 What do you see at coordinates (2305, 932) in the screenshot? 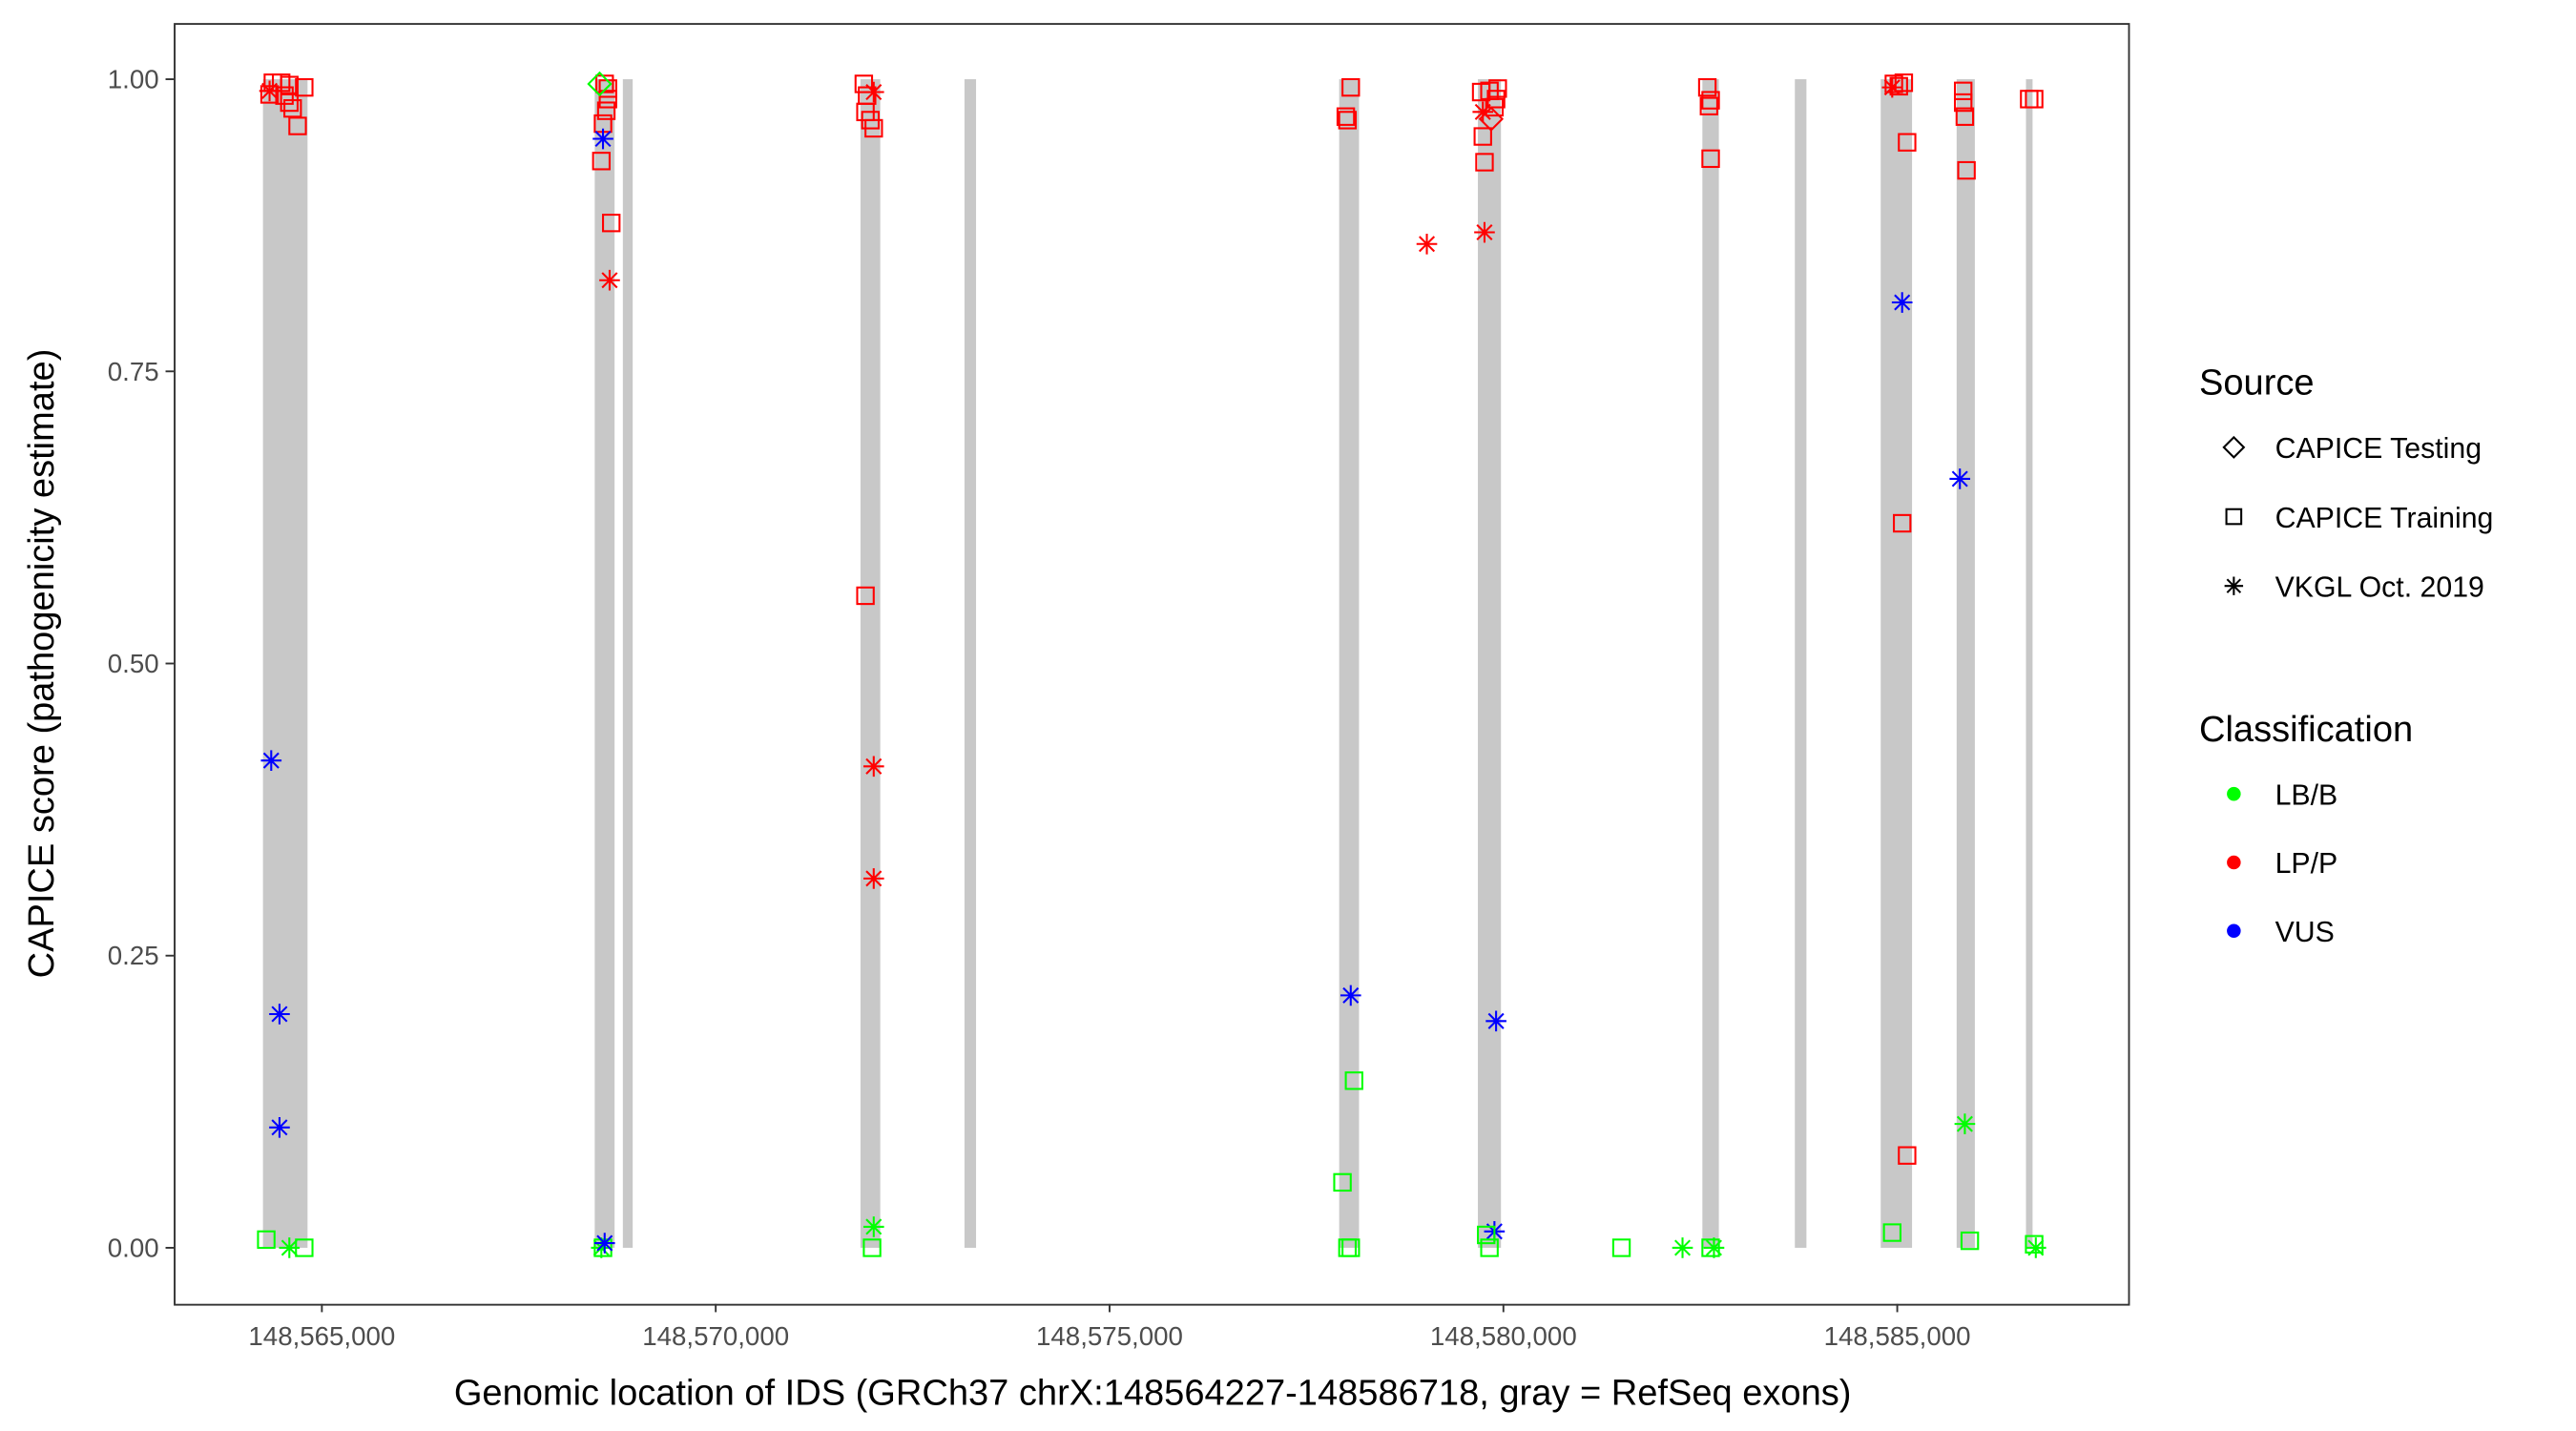
I see `legend-label-classification: VUS` at bounding box center [2305, 932].